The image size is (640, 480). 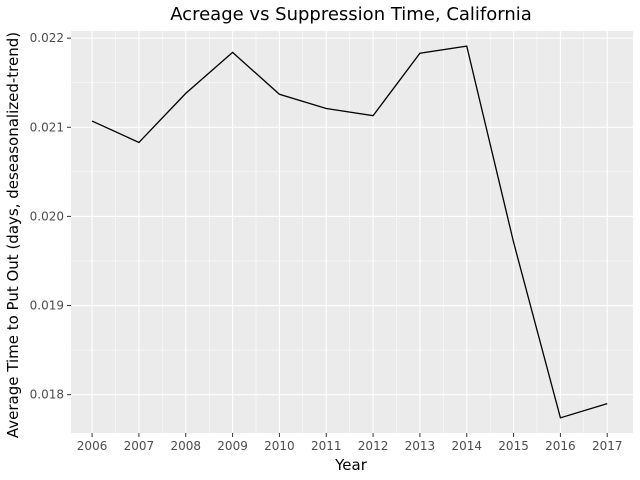 What do you see at coordinates (513, 446) in the screenshot?
I see `x-tick-label: 2015` at bounding box center [513, 446].